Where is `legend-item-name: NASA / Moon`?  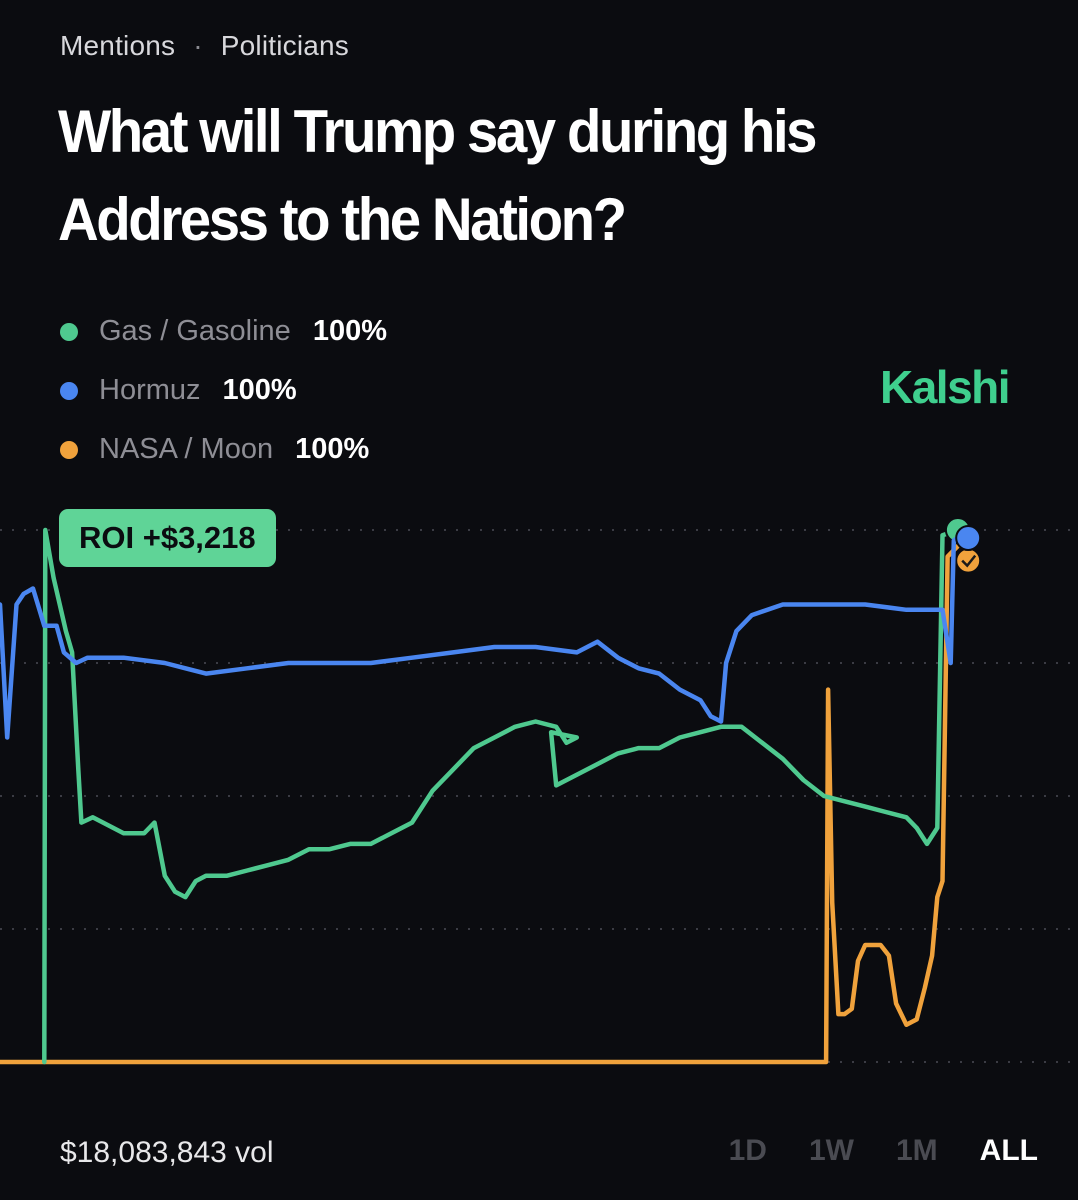 legend-item-name: NASA / Moon is located at coordinates (186, 449).